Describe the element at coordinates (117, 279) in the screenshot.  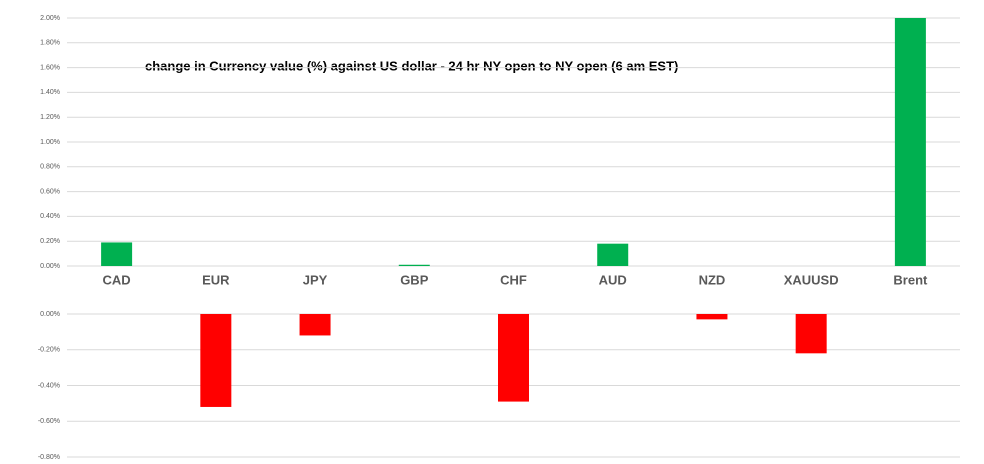
I see `x-tick-label: CAD` at that location.